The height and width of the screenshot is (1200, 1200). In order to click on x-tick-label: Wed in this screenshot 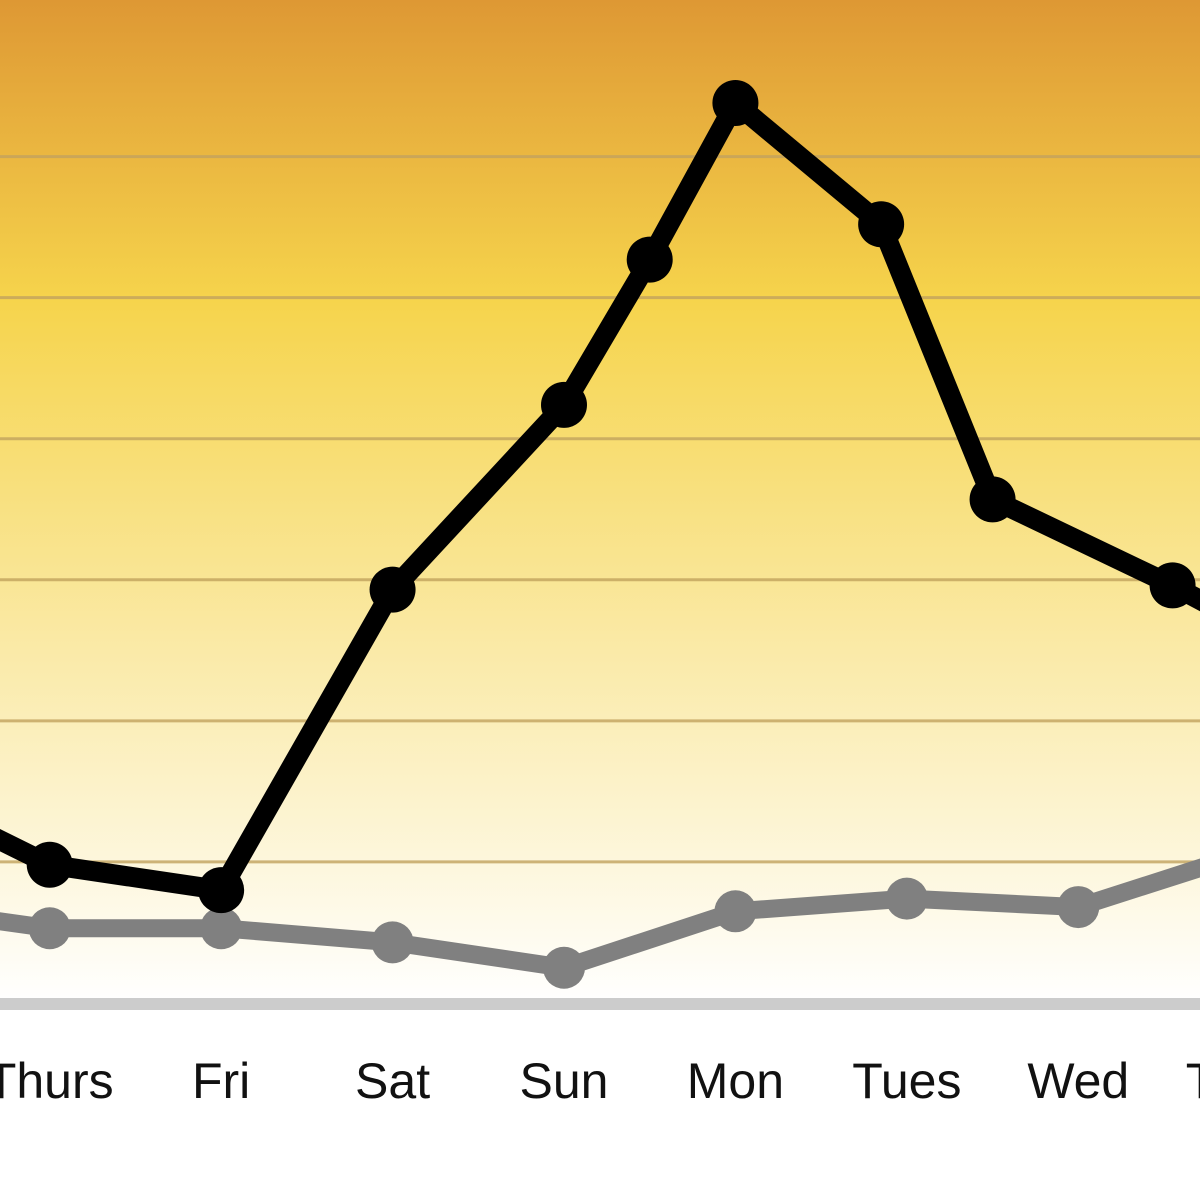, I will do `click(1078, 1081)`.